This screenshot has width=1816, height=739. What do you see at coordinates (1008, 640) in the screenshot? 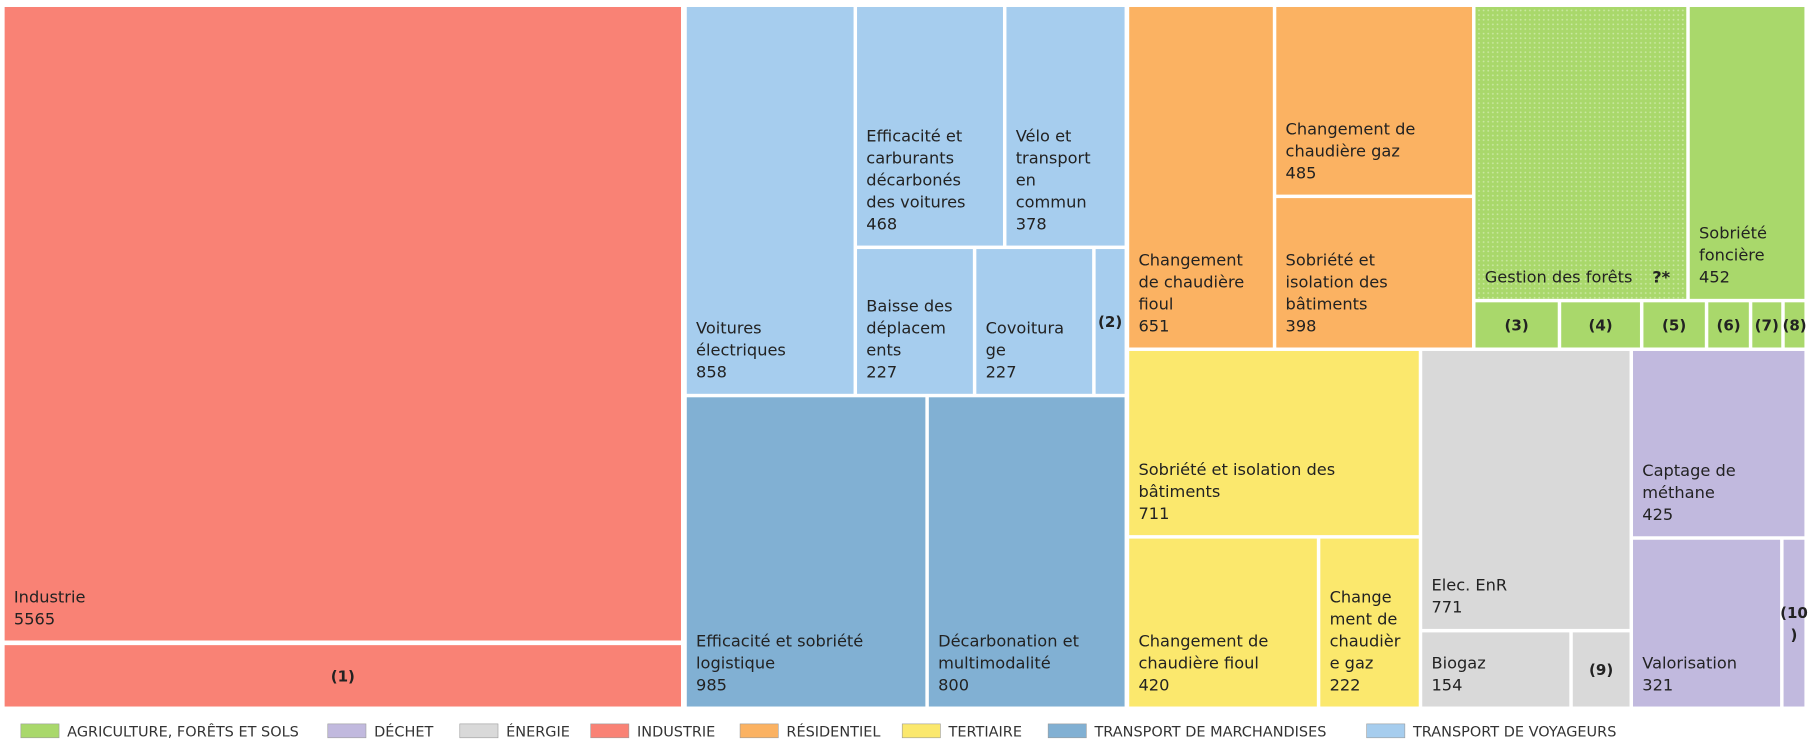
I see `cell-label: Décarbonation et` at bounding box center [1008, 640].